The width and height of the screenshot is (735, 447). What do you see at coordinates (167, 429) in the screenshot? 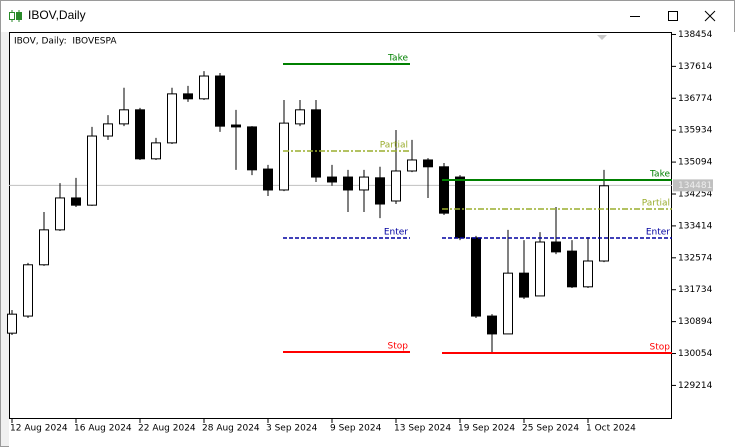
I see `x-tick-label: 22 Aug 2024` at bounding box center [167, 429].